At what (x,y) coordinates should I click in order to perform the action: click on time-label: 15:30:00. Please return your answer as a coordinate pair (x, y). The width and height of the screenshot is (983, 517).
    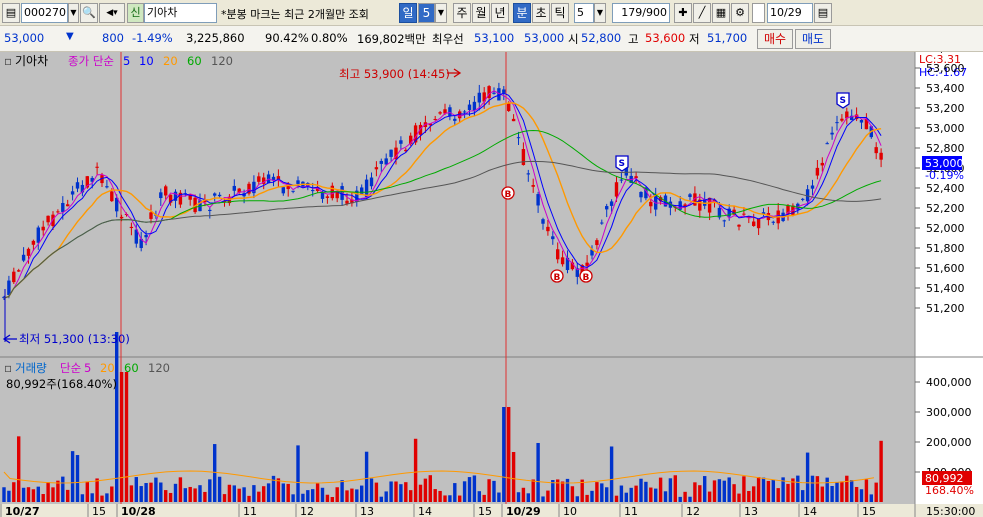
    Looking at the image, I should click on (950, 511).